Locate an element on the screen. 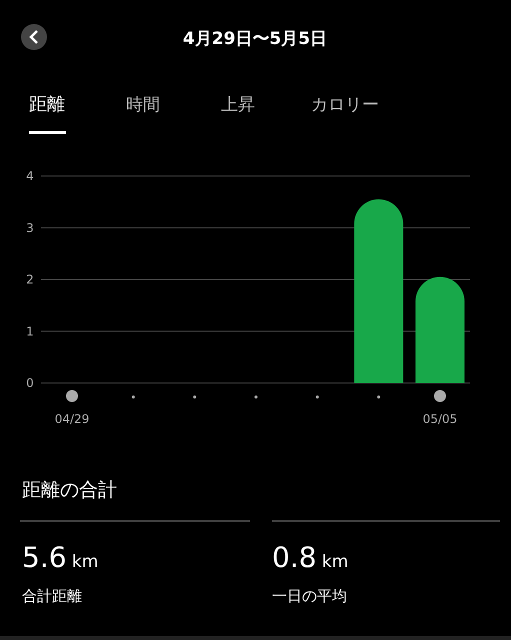 The image size is (511, 640). chart-title: 4月29日〜5月5日 is located at coordinates (255, 39).